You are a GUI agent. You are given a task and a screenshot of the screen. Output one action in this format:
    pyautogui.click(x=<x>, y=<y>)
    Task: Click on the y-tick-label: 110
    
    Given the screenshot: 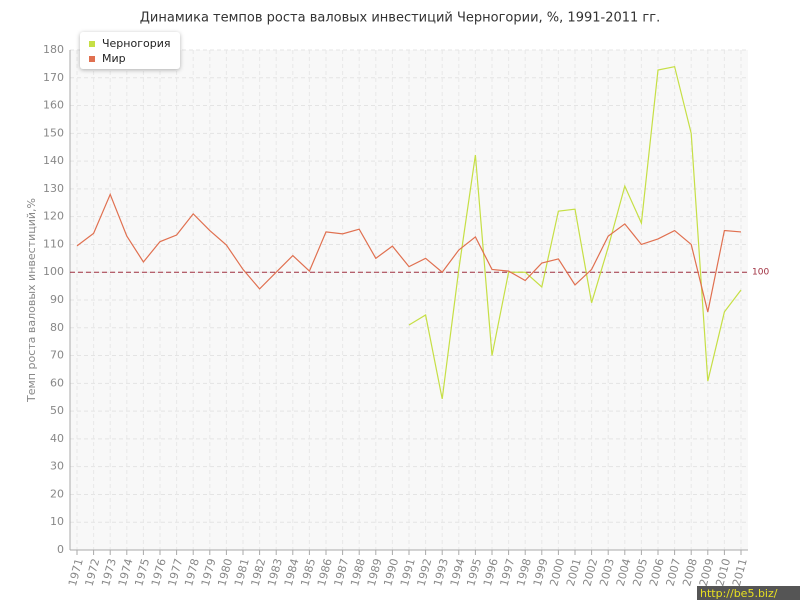 What is the action you would take?
    pyautogui.click(x=53, y=243)
    